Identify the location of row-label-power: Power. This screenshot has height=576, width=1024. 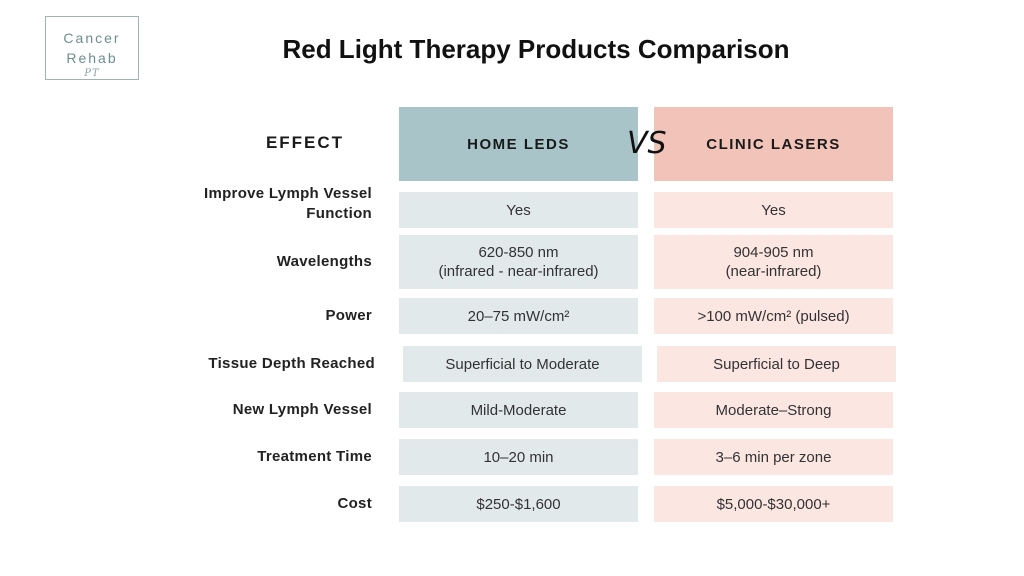
(348, 315).